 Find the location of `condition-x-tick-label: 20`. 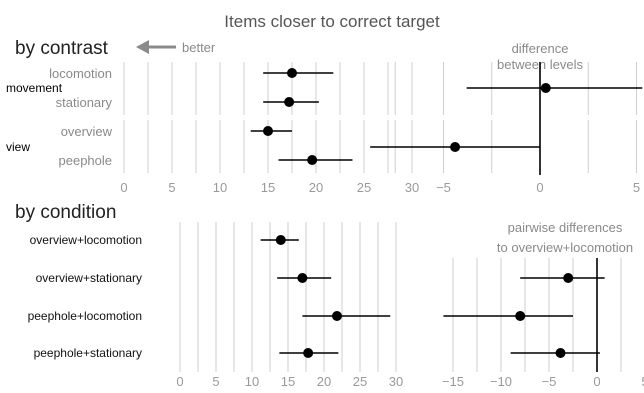

condition-x-tick-label: 20 is located at coordinates (324, 381).